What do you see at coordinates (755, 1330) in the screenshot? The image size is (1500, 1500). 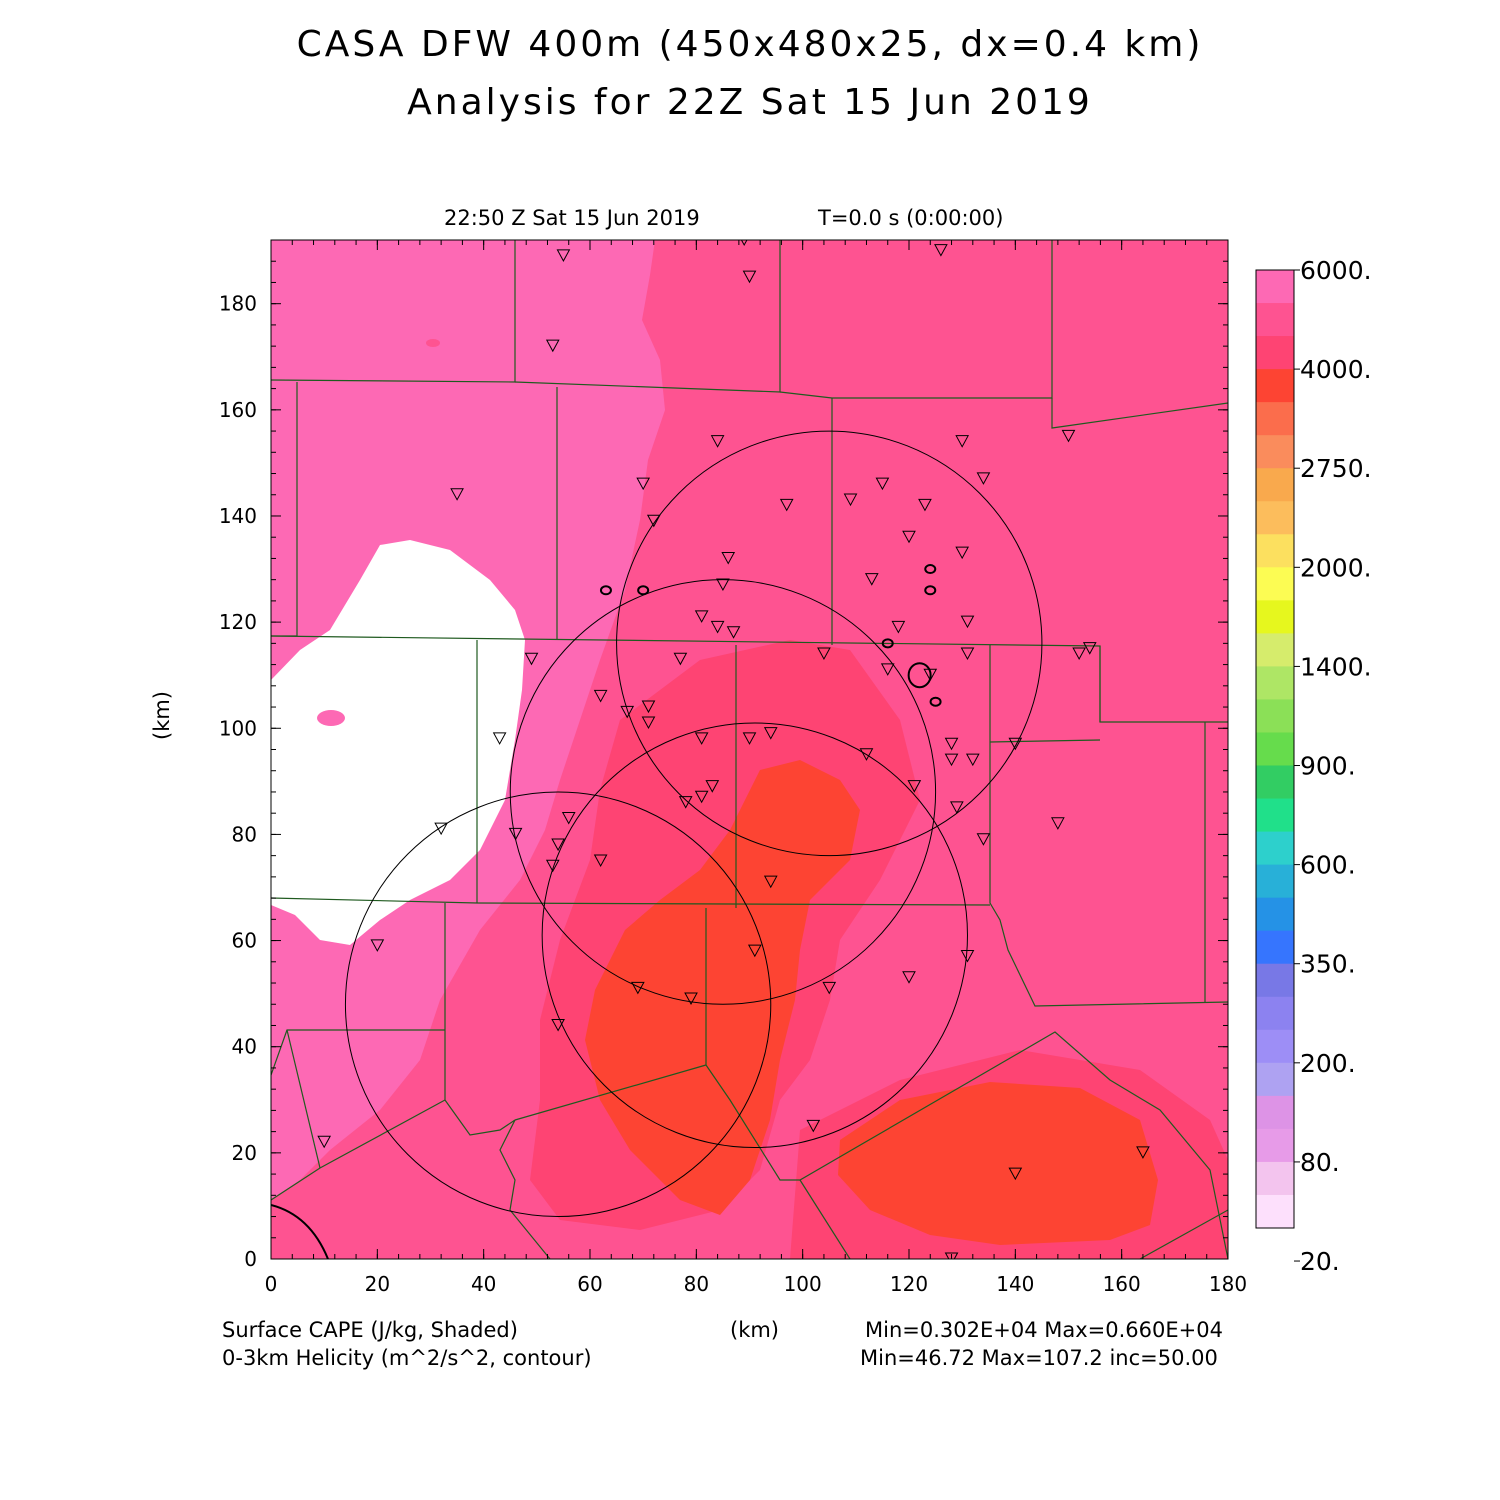 I see `x-axis-label: (km)` at bounding box center [755, 1330].